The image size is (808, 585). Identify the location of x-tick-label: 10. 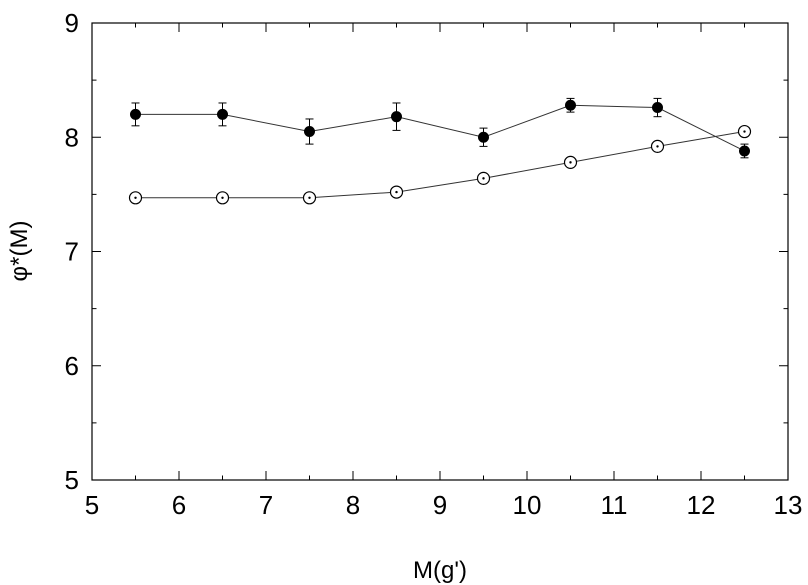
(527, 505).